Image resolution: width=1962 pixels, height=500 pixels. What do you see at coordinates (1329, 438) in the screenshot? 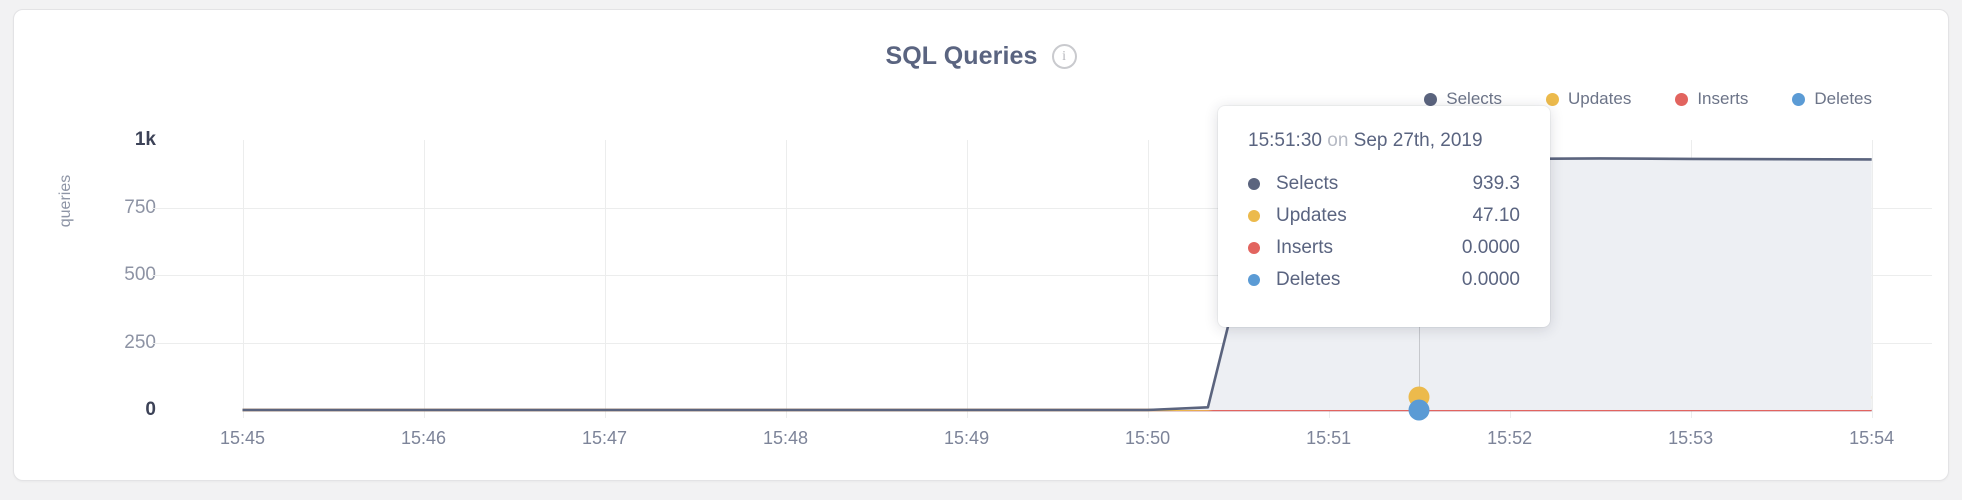
I see `x-axis-tick-label: 15:51` at bounding box center [1329, 438].